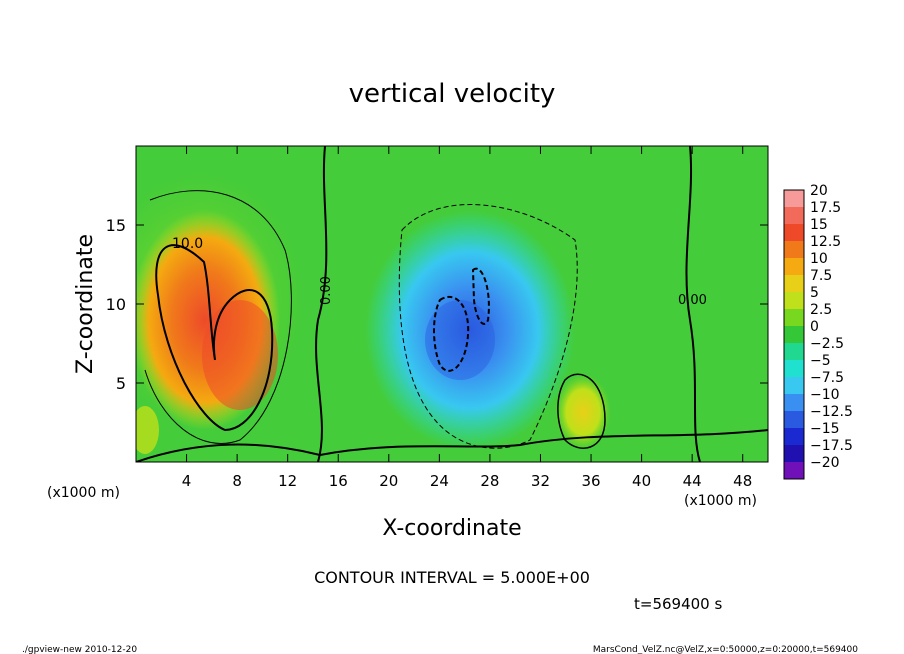  Describe the element at coordinates (827, 378) in the screenshot. I see `colorbar-label: −7.5` at that location.